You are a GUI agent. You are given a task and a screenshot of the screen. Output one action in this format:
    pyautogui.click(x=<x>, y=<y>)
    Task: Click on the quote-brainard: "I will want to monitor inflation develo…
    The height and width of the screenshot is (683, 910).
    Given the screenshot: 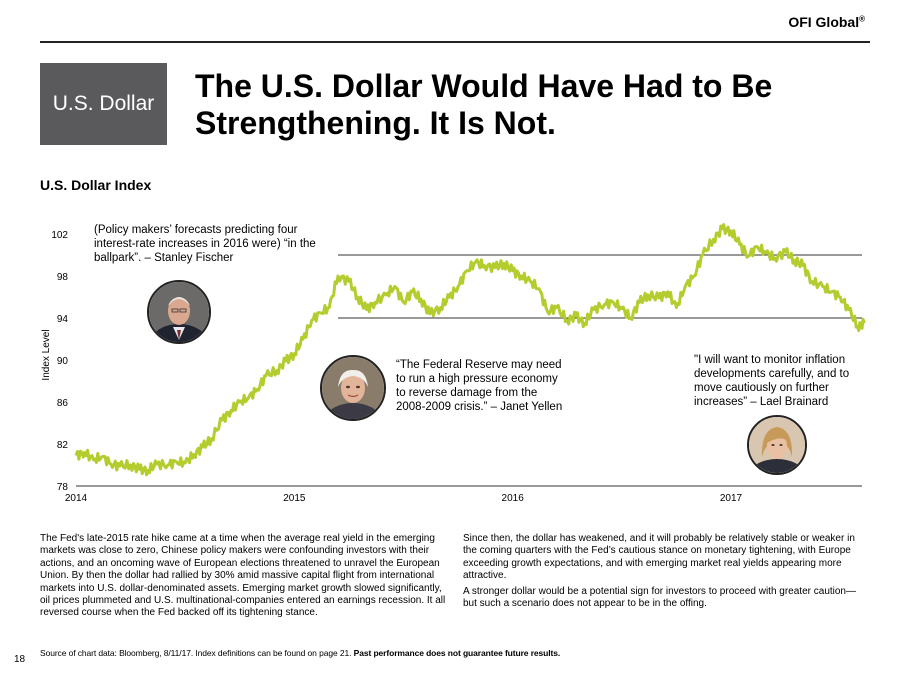 What is the action you would take?
    pyautogui.click(x=772, y=381)
    